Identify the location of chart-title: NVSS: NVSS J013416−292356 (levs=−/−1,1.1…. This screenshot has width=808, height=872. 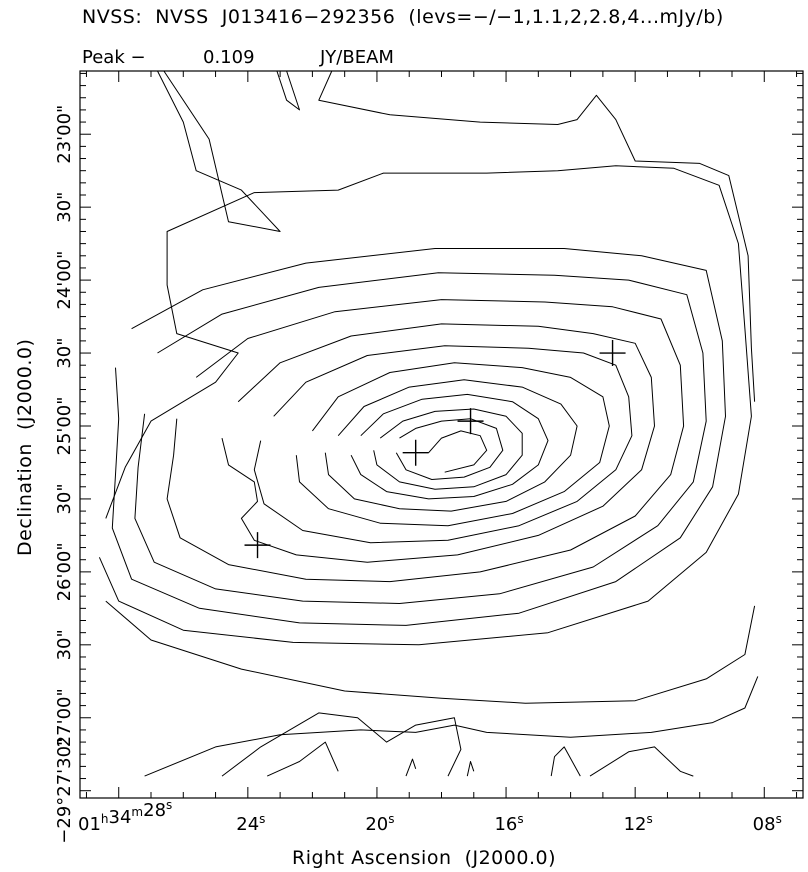
(403, 17).